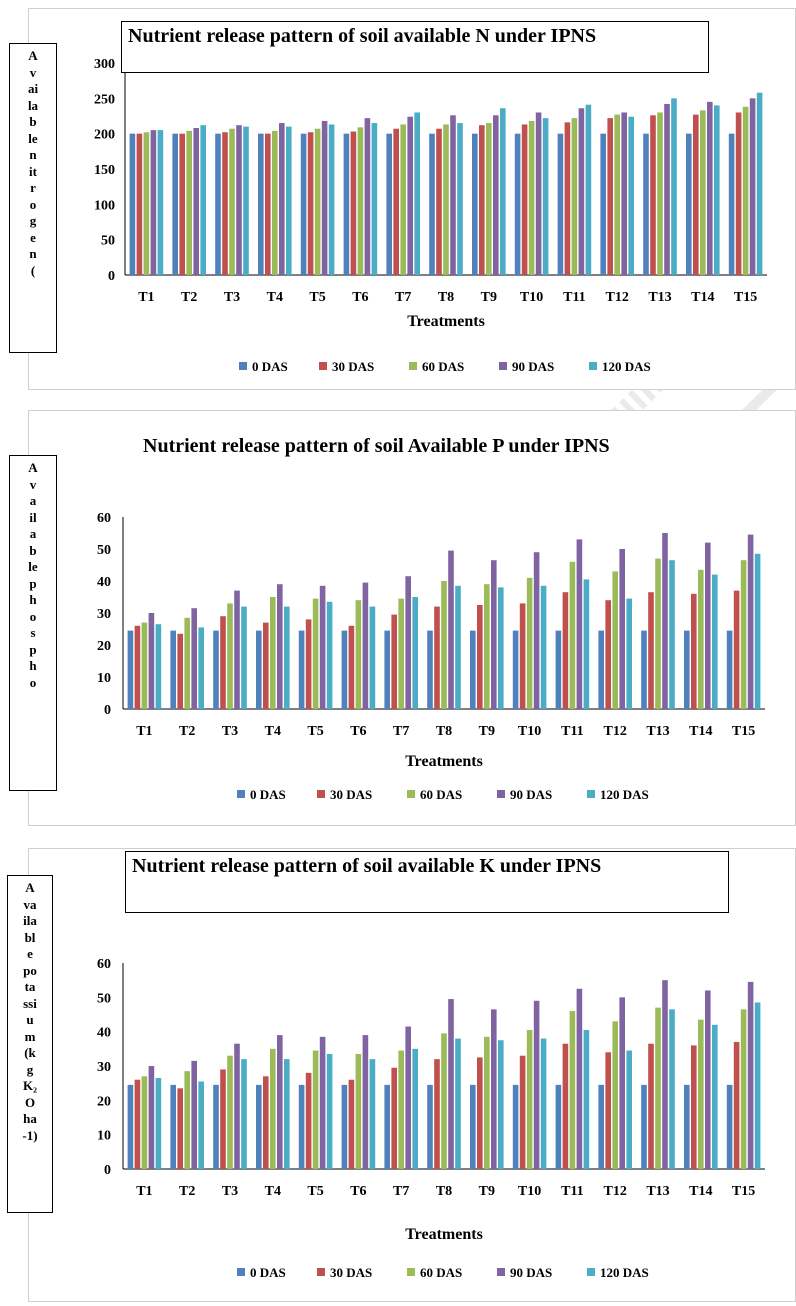 The width and height of the screenshot is (796, 1306). Describe the element at coordinates (489, 199) in the screenshot. I see `bar-60-das-t9` at that location.